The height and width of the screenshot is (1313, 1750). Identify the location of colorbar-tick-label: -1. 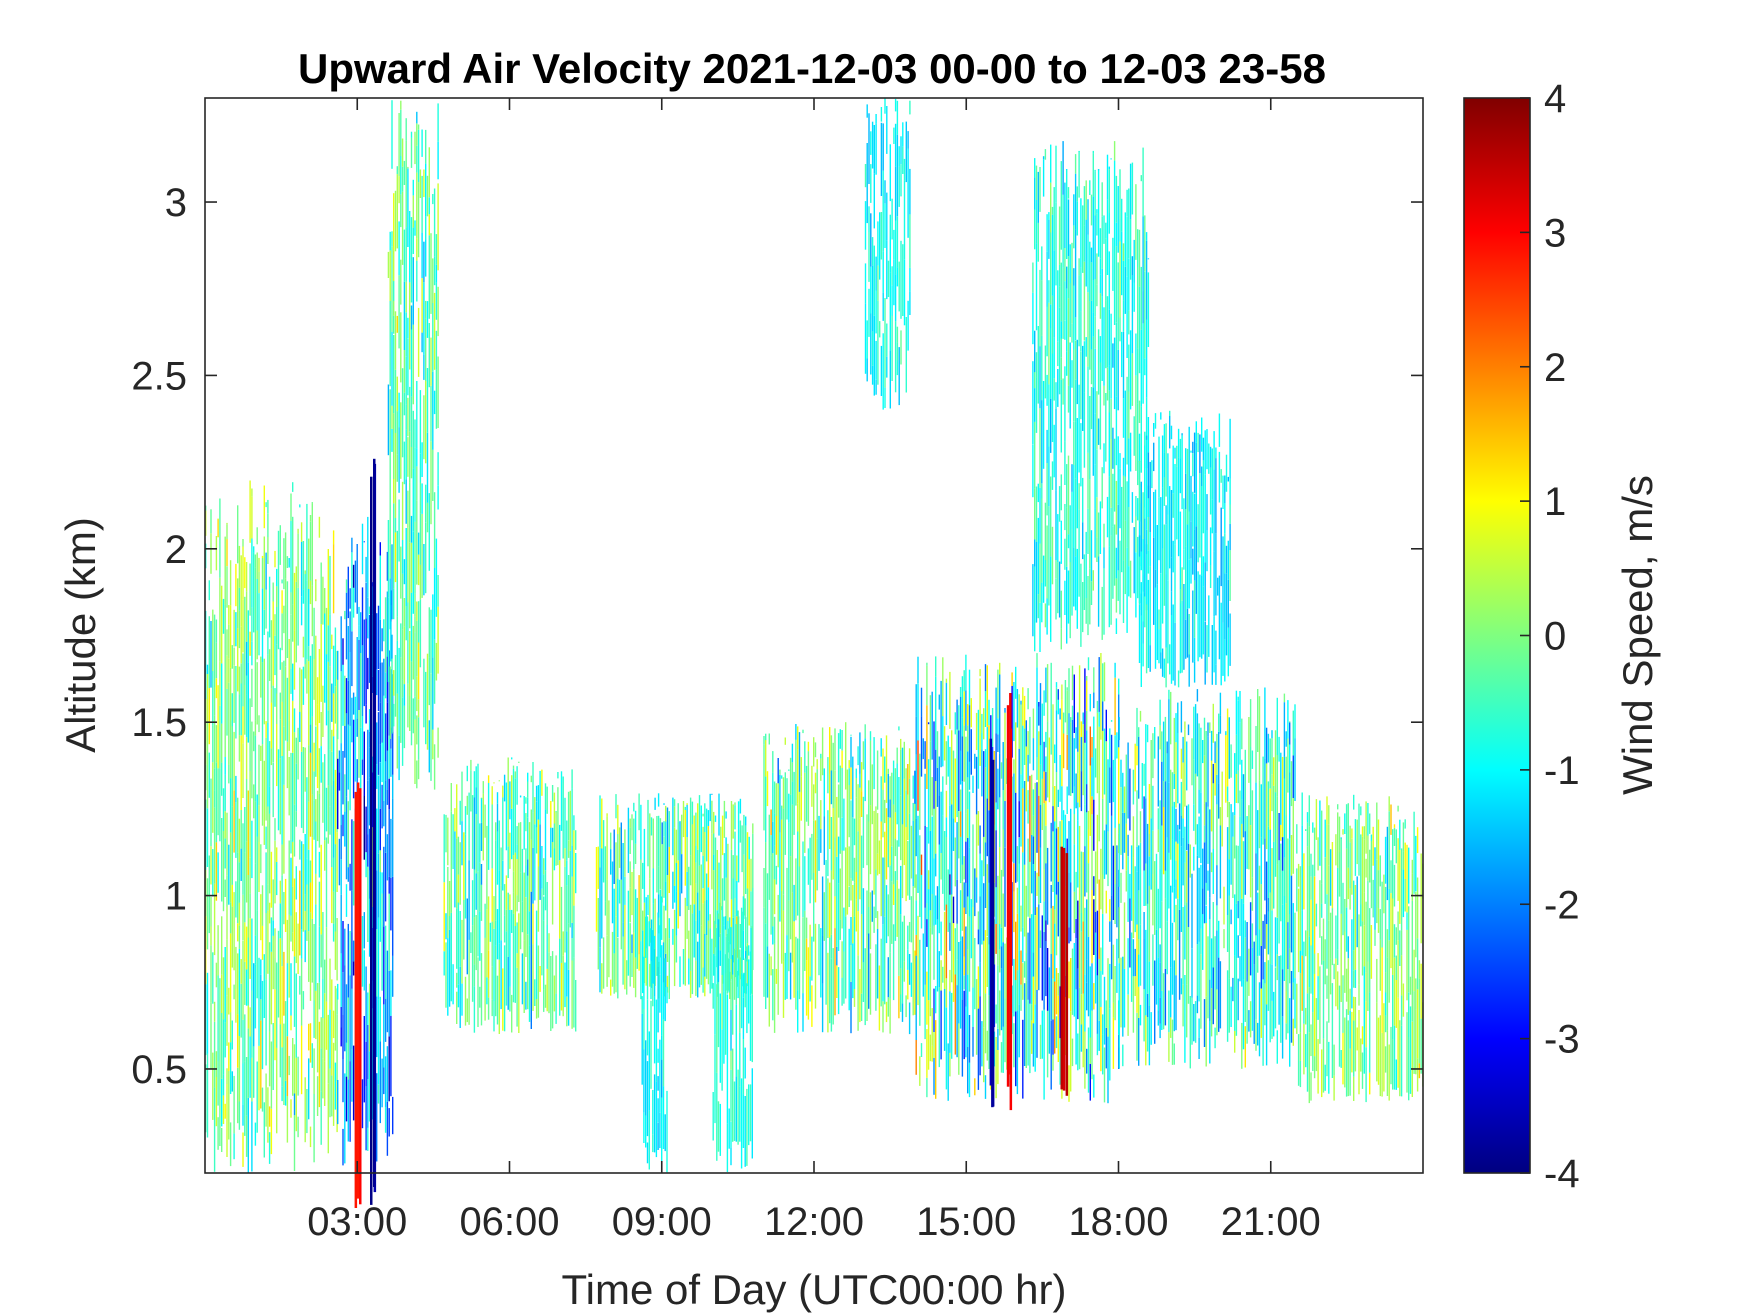
(1562, 771).